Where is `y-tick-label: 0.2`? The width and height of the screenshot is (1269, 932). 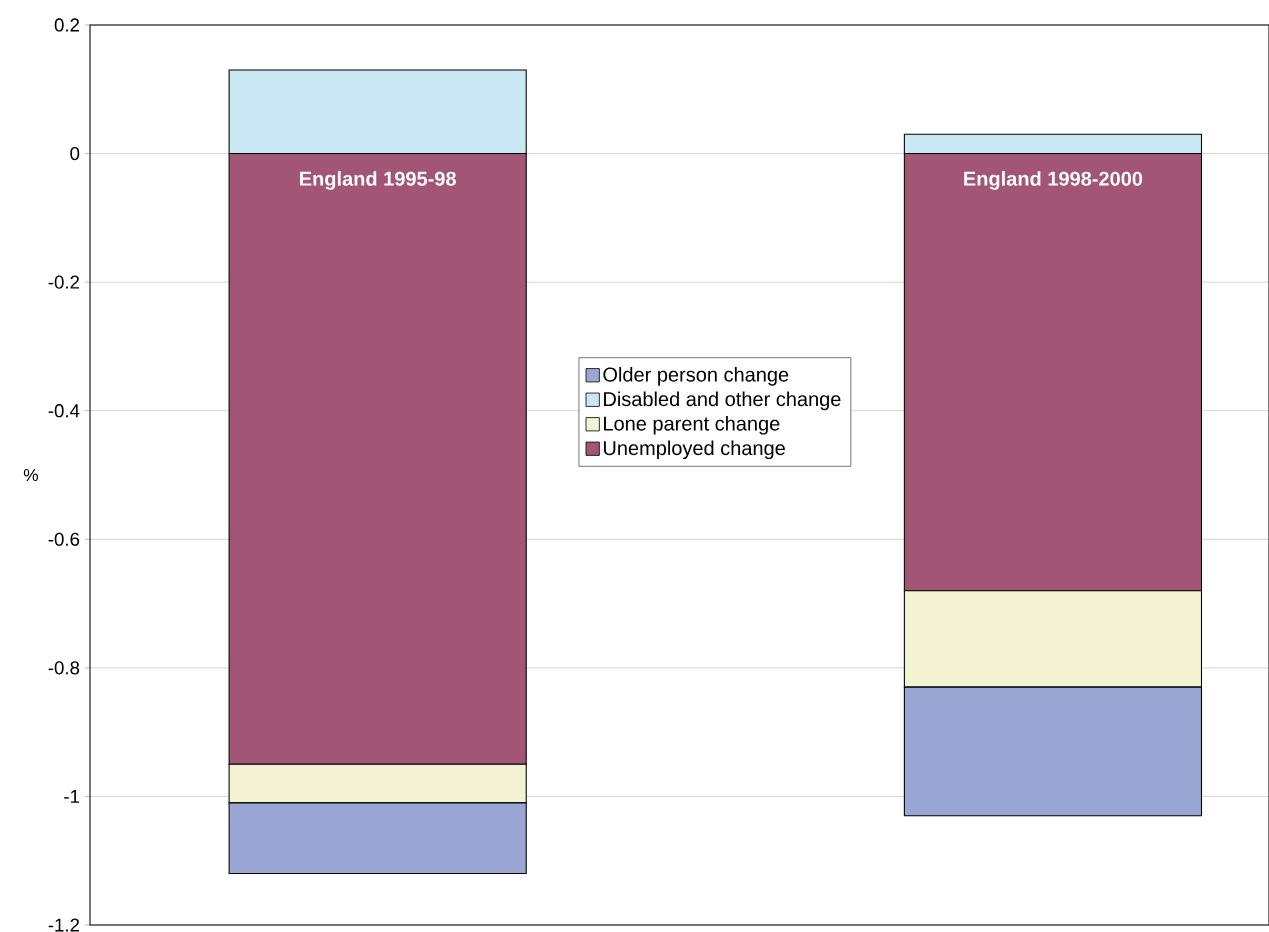
y-tick-label: 0.2 is located at coordinates (67, 25).